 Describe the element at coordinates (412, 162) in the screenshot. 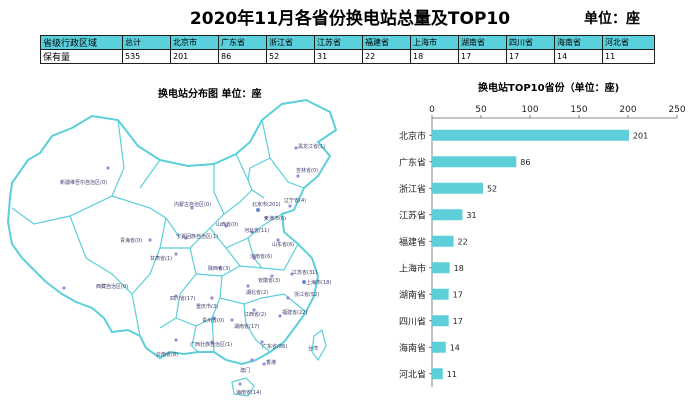

I see `category-label: 广东省` at that location.